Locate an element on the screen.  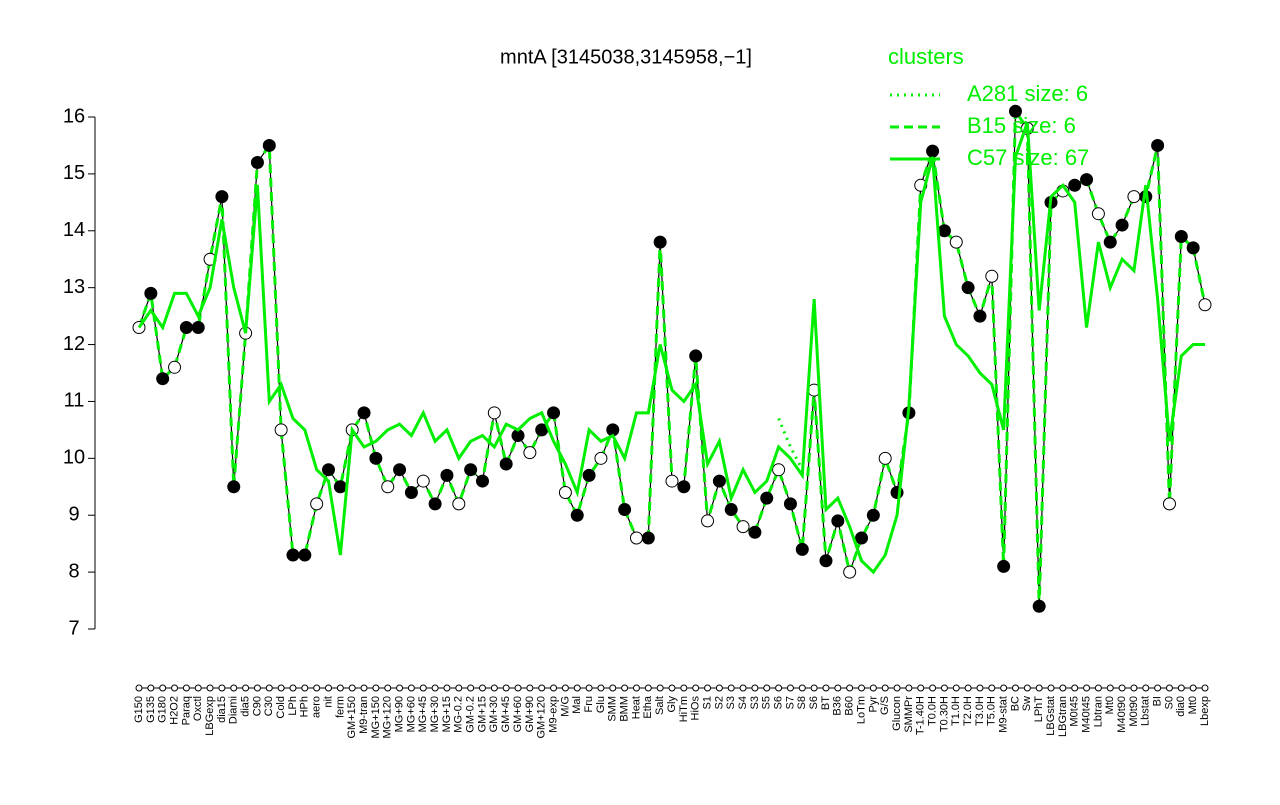
x-tick-label: S1 is located at coordinates (707, 702).